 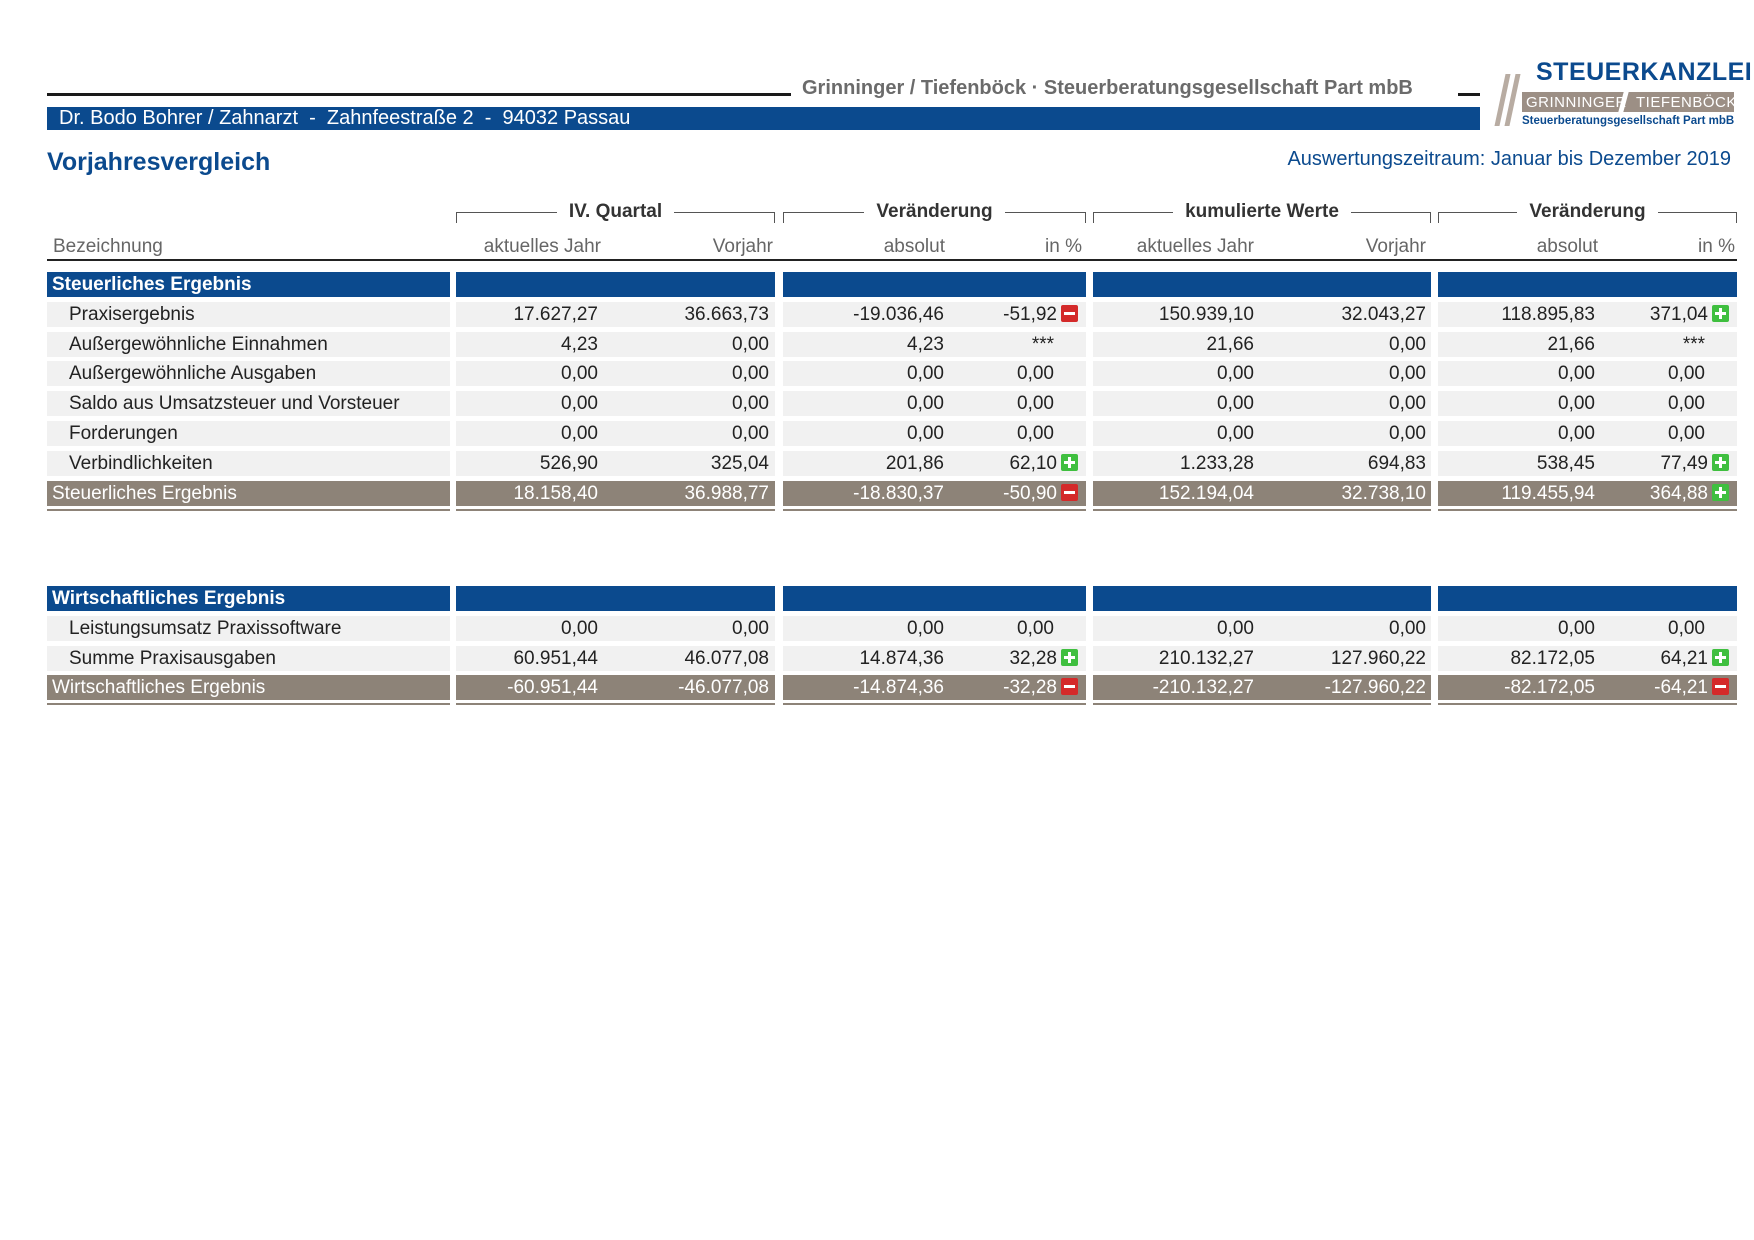 What do you see at coordinates (205, 628) in the screenshot?
I see `row-label-text: Leistungsumsatz Praxissoftware` at bounding box center [205, 628].